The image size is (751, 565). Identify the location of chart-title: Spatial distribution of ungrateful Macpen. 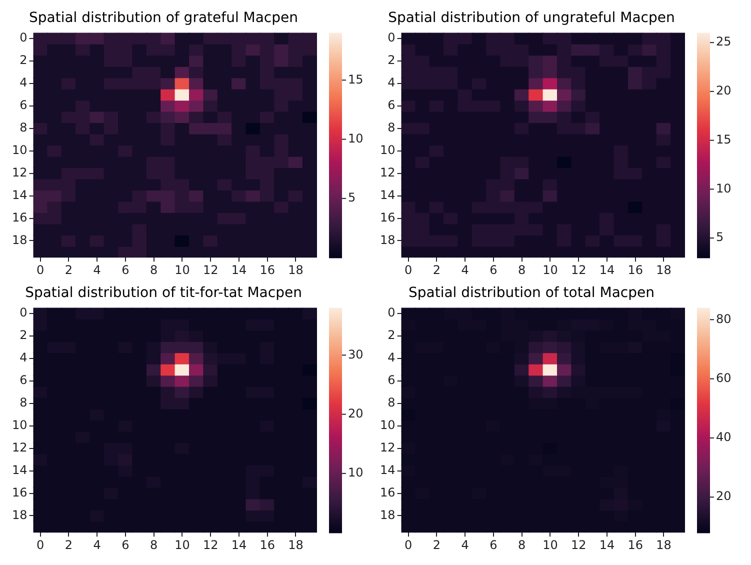
(531, 18).